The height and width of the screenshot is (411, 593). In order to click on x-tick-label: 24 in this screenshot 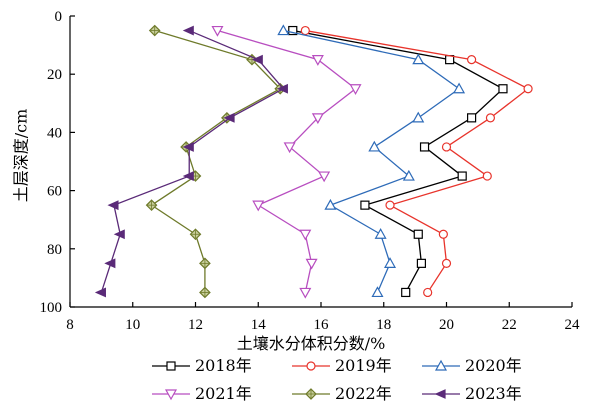, I will do `click(573, 325)`.